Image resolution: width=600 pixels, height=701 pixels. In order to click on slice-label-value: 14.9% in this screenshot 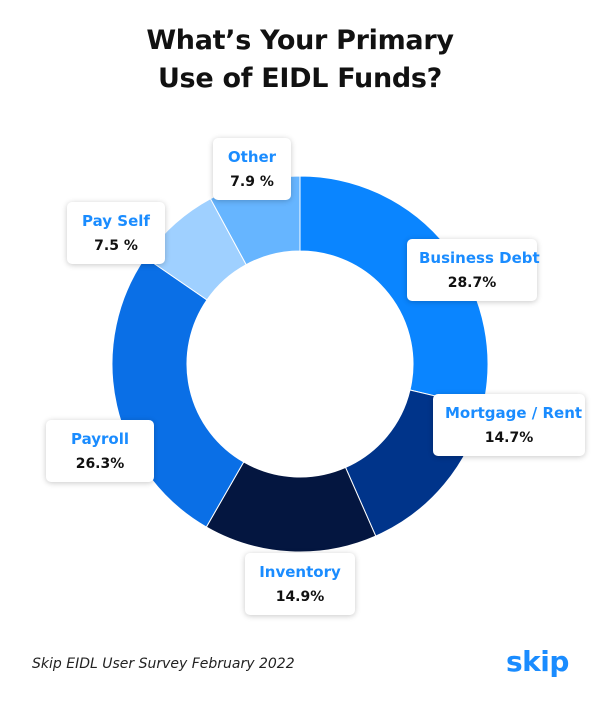, I will do `click(300, 597)`.